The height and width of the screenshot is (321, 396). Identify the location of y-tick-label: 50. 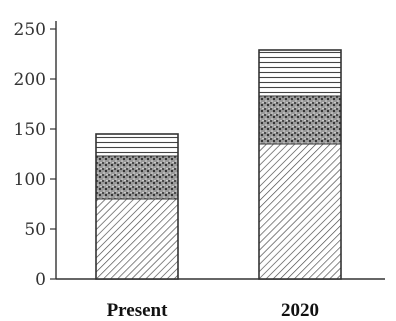
(35, 230).